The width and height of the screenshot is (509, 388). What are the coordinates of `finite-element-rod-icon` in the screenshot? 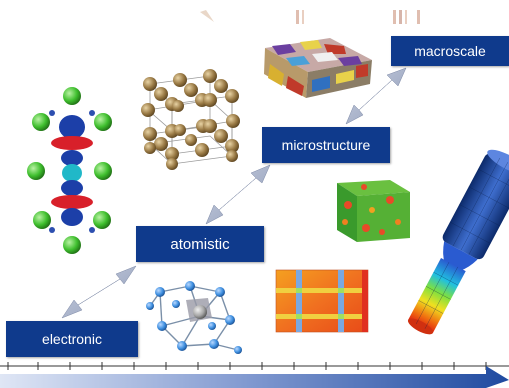 It's located at (458, 242).